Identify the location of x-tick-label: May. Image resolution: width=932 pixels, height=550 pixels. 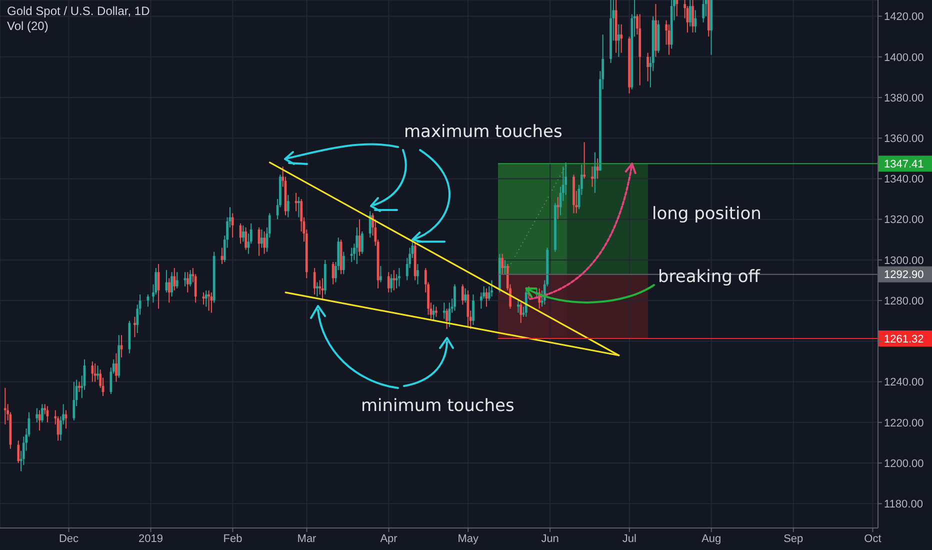
(468, 538).